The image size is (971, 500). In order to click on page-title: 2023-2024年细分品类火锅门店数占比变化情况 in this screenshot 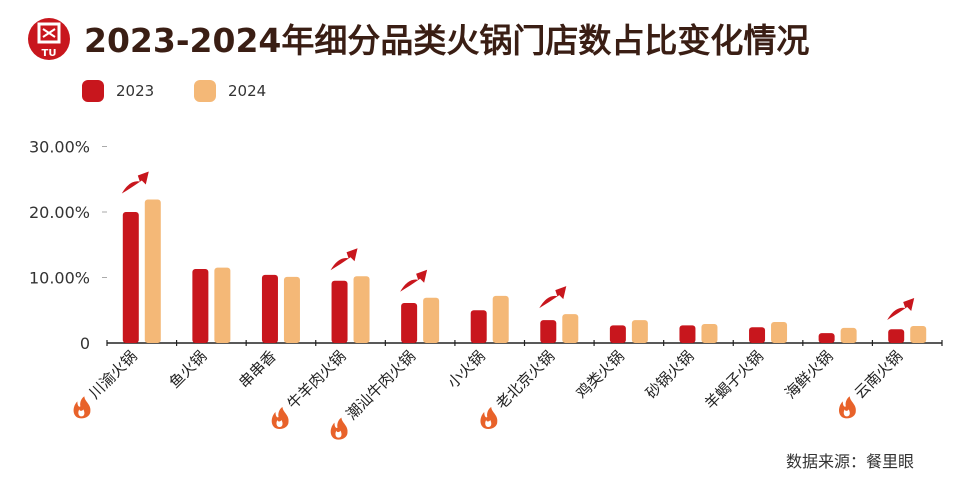, I will do `click(447, 40)`.